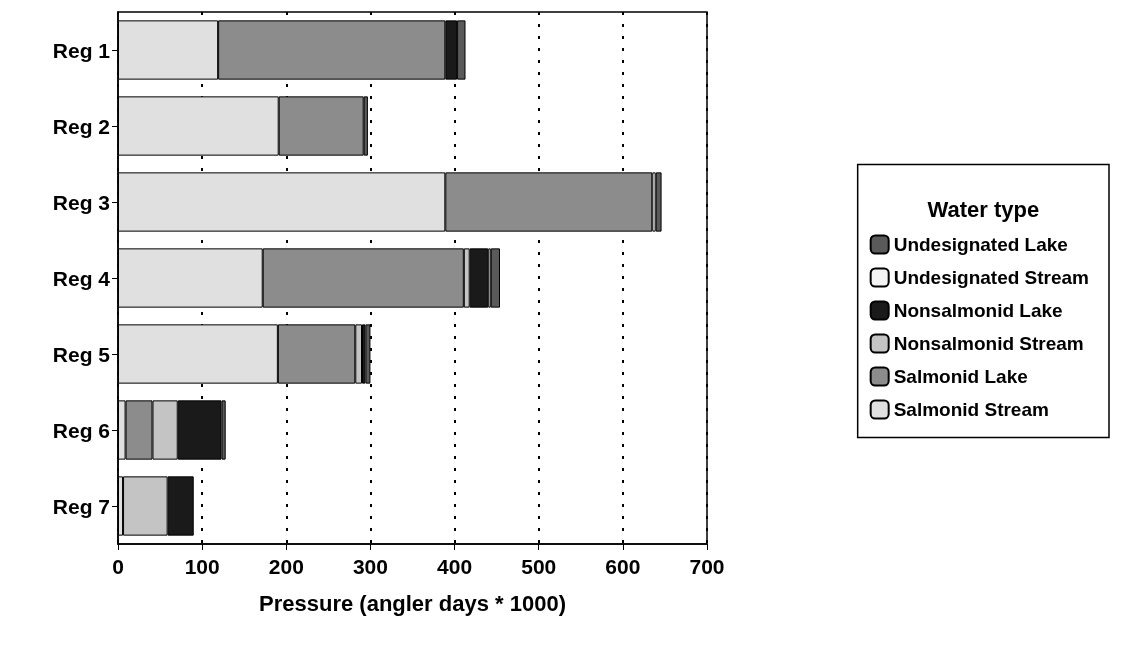 This screenshot has height=654, width=1137. Describe the element at coordinates (286, 566) in the screenshot. I see `x-tick-label: 200` at that location.